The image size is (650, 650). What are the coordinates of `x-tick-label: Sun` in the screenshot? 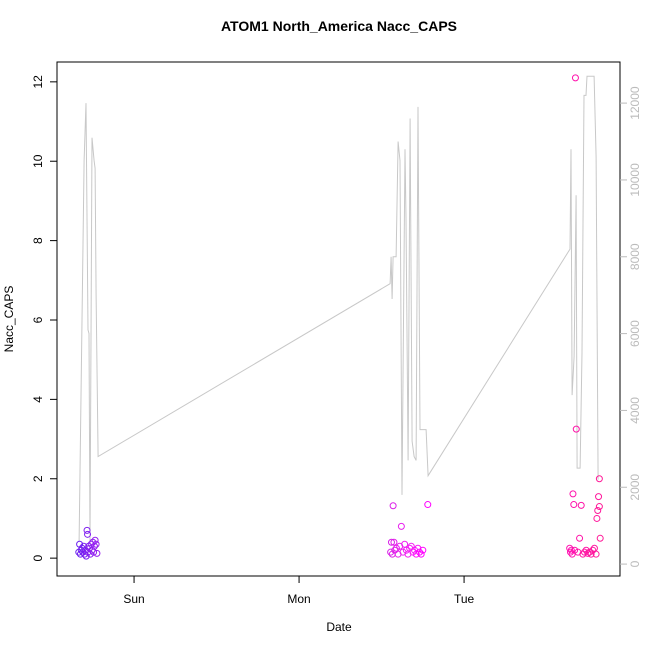 It's located at (133, 599).